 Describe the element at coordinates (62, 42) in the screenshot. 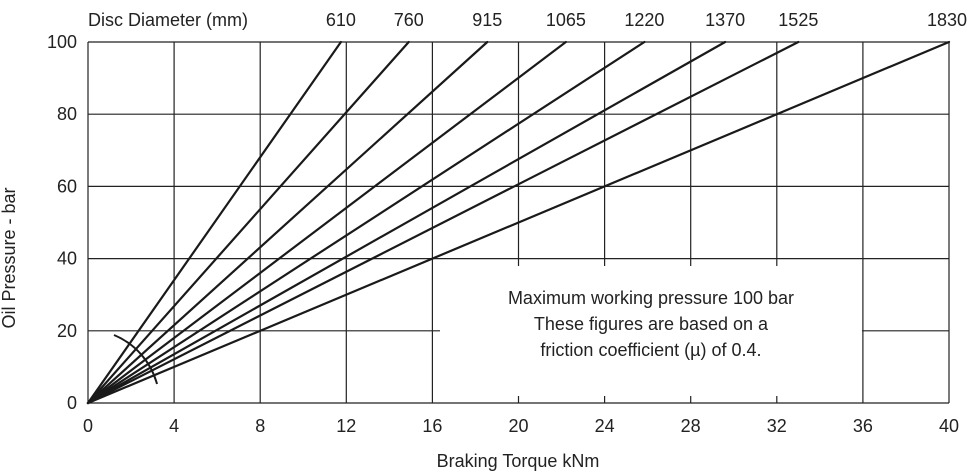

I see `y-tick-label-5: 100` at that location.